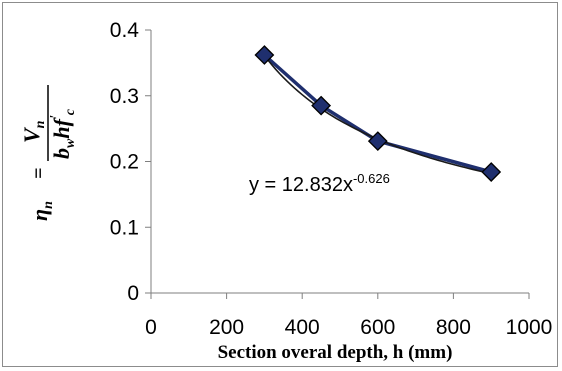  I want to click on series-line, so click(377, 113).